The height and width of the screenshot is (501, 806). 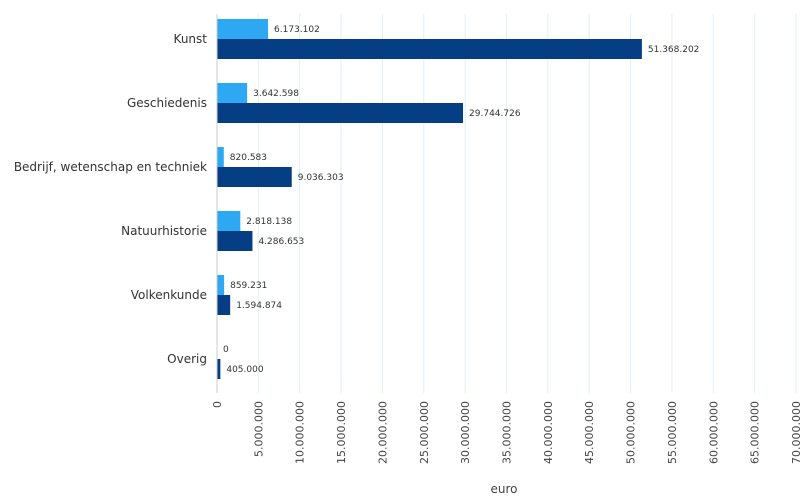 I want to click on x-tick-label: 40.000.000, so click(x=548, y=432).